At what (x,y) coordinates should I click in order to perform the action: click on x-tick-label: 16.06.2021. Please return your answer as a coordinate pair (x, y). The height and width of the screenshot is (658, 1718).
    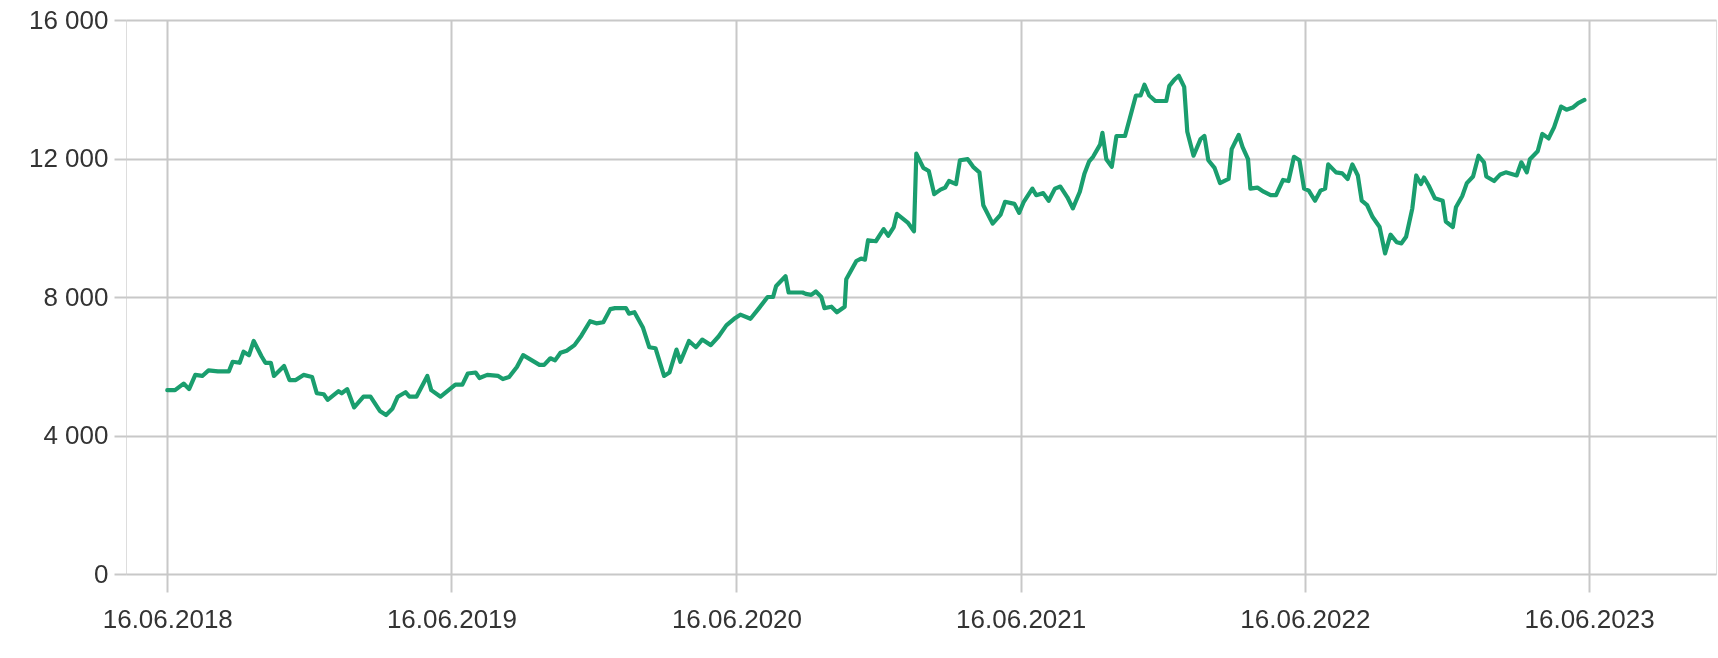
    Looking at the image, I should click on (1021, 618).